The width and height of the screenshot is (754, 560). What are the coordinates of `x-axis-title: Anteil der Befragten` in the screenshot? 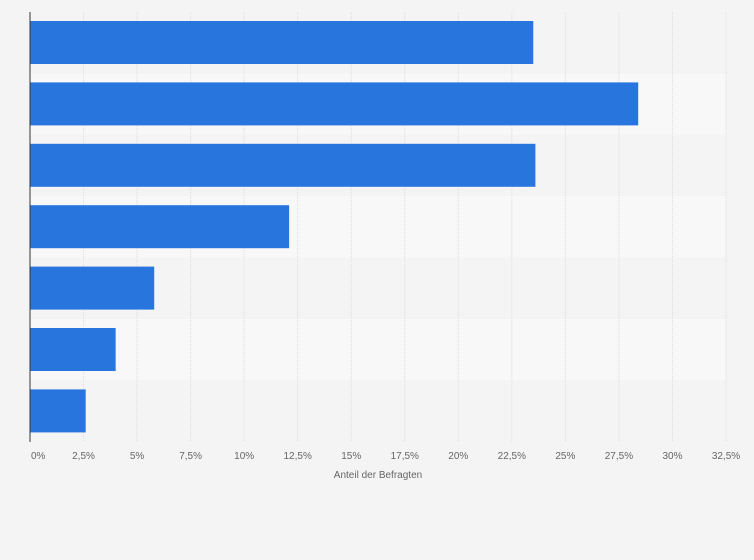 It's located at (378, 475).